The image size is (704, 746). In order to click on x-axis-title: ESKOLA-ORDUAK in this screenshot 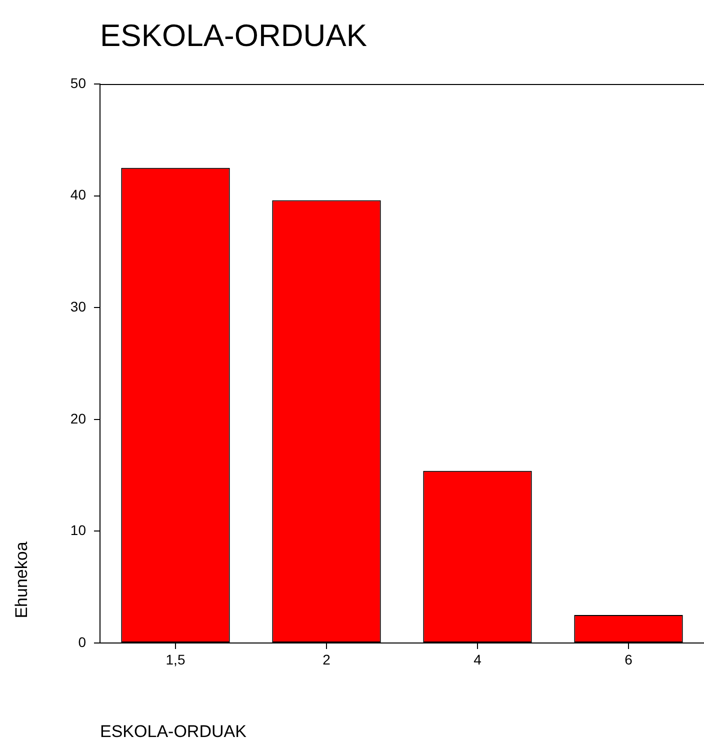, I will do `click(173, 732)`.